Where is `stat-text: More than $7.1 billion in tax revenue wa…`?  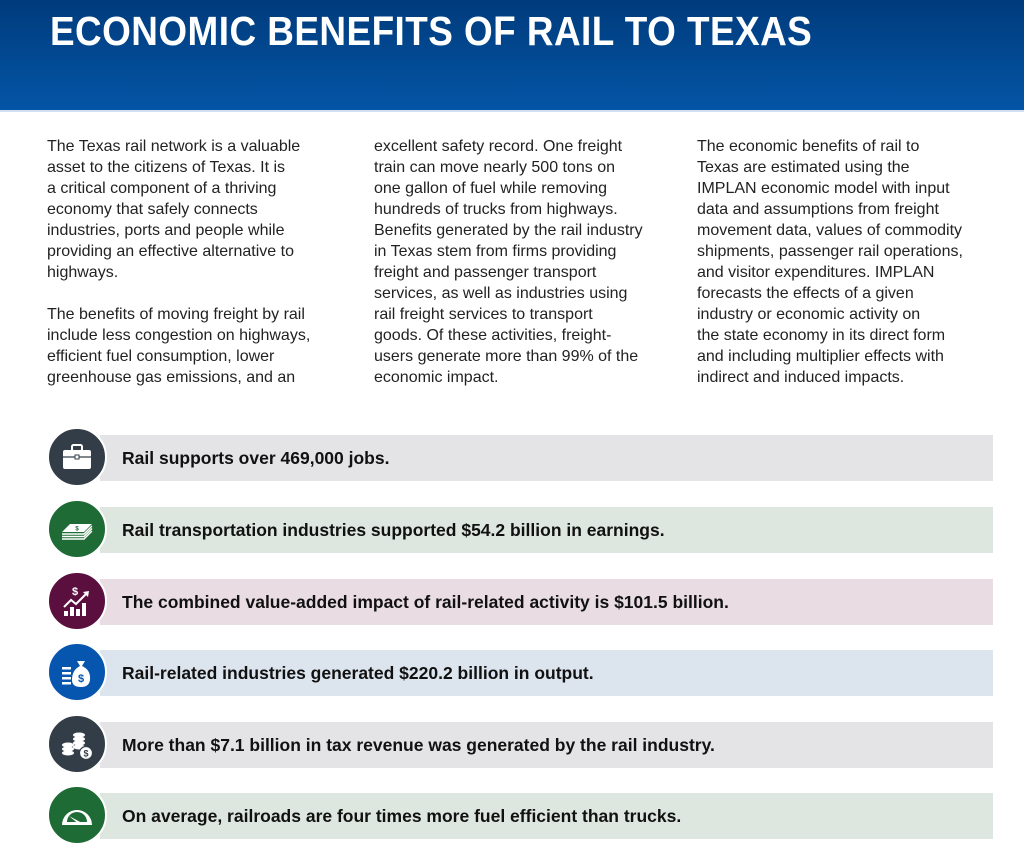
stat-text: More than $7.1 billion in tax revenue wa… is located at coordinates (418, 745).